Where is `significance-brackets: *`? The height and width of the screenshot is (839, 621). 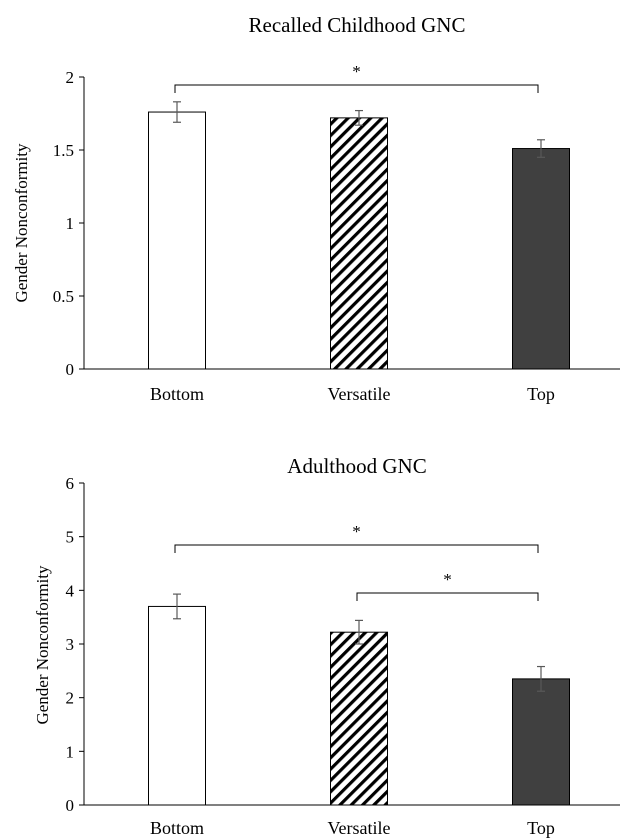
significance-brackets: * is located at coordinates (356, 77).